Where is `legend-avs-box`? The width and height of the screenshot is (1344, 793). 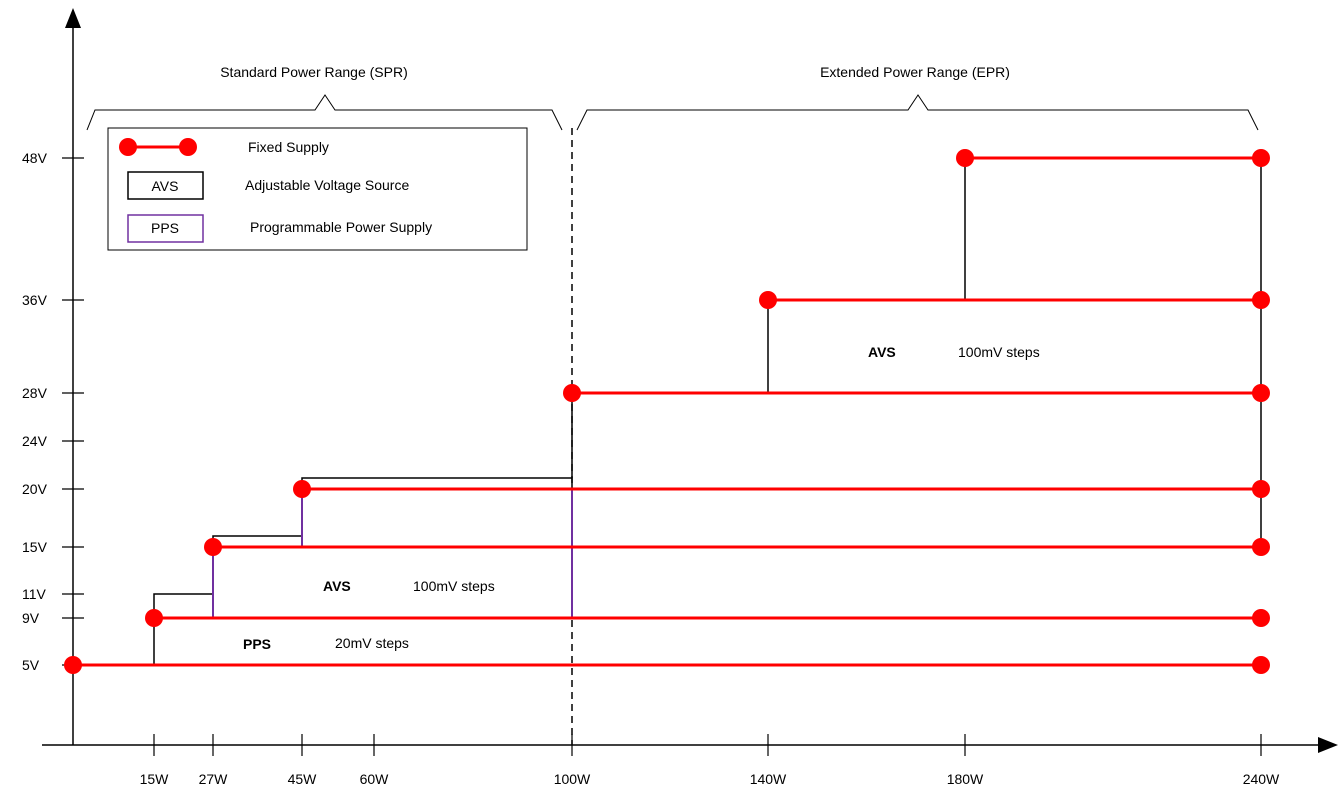 legend-avs-box is located at coordinates (165, 185).